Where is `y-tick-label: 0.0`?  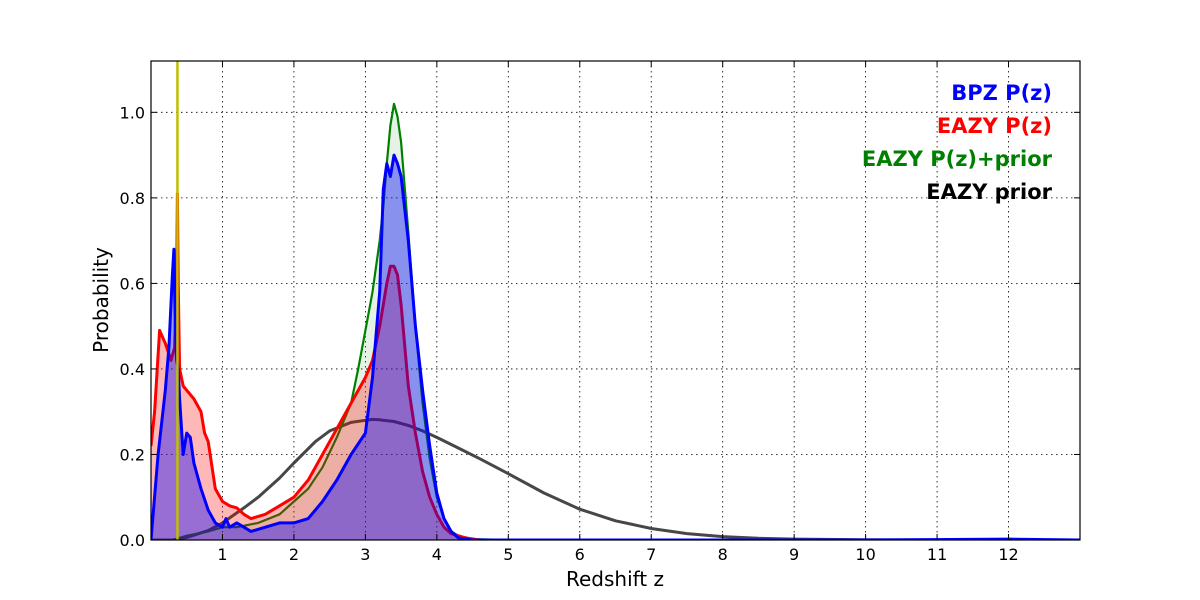
y-tick-label: 0.0 is located at coordinates (132, 540).